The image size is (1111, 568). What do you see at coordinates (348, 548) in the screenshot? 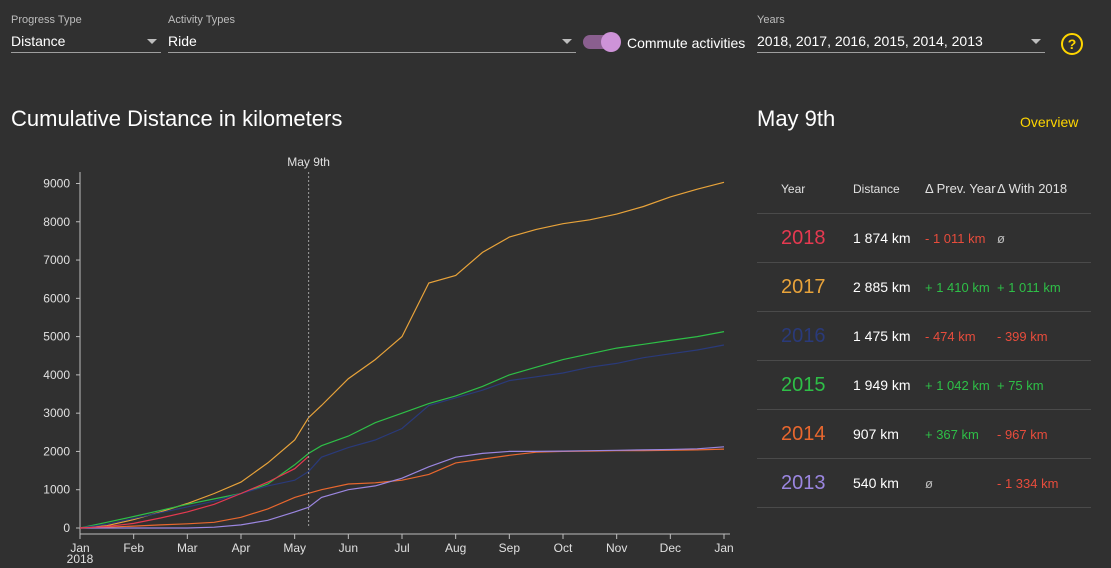
I see `x-tick-label: Jun` at bounding box center [348, 548].